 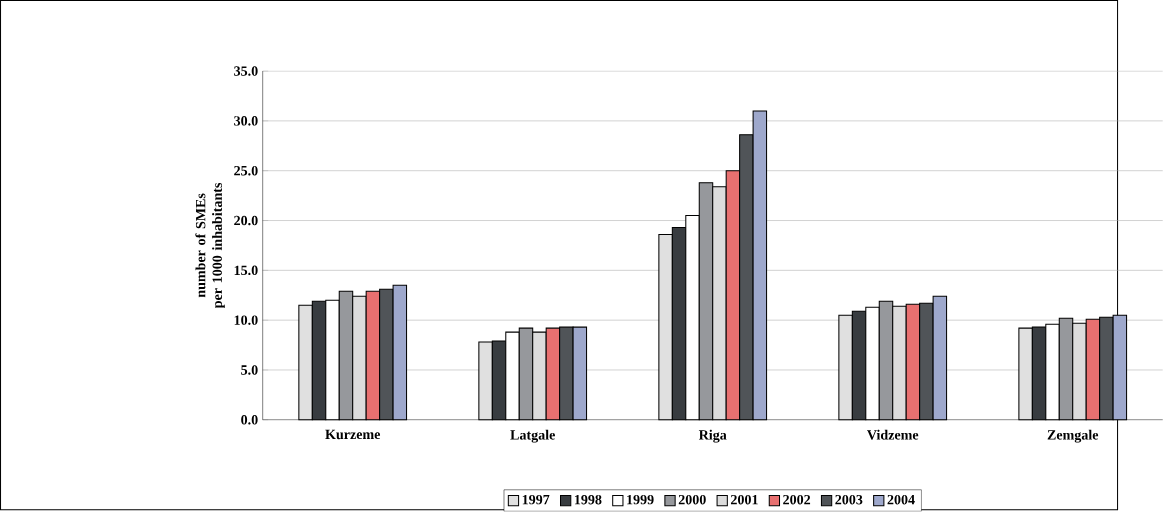 I want to click on y-axis-title: number of SMEs per 1000 inhabitants, so click(x=210, y=246).